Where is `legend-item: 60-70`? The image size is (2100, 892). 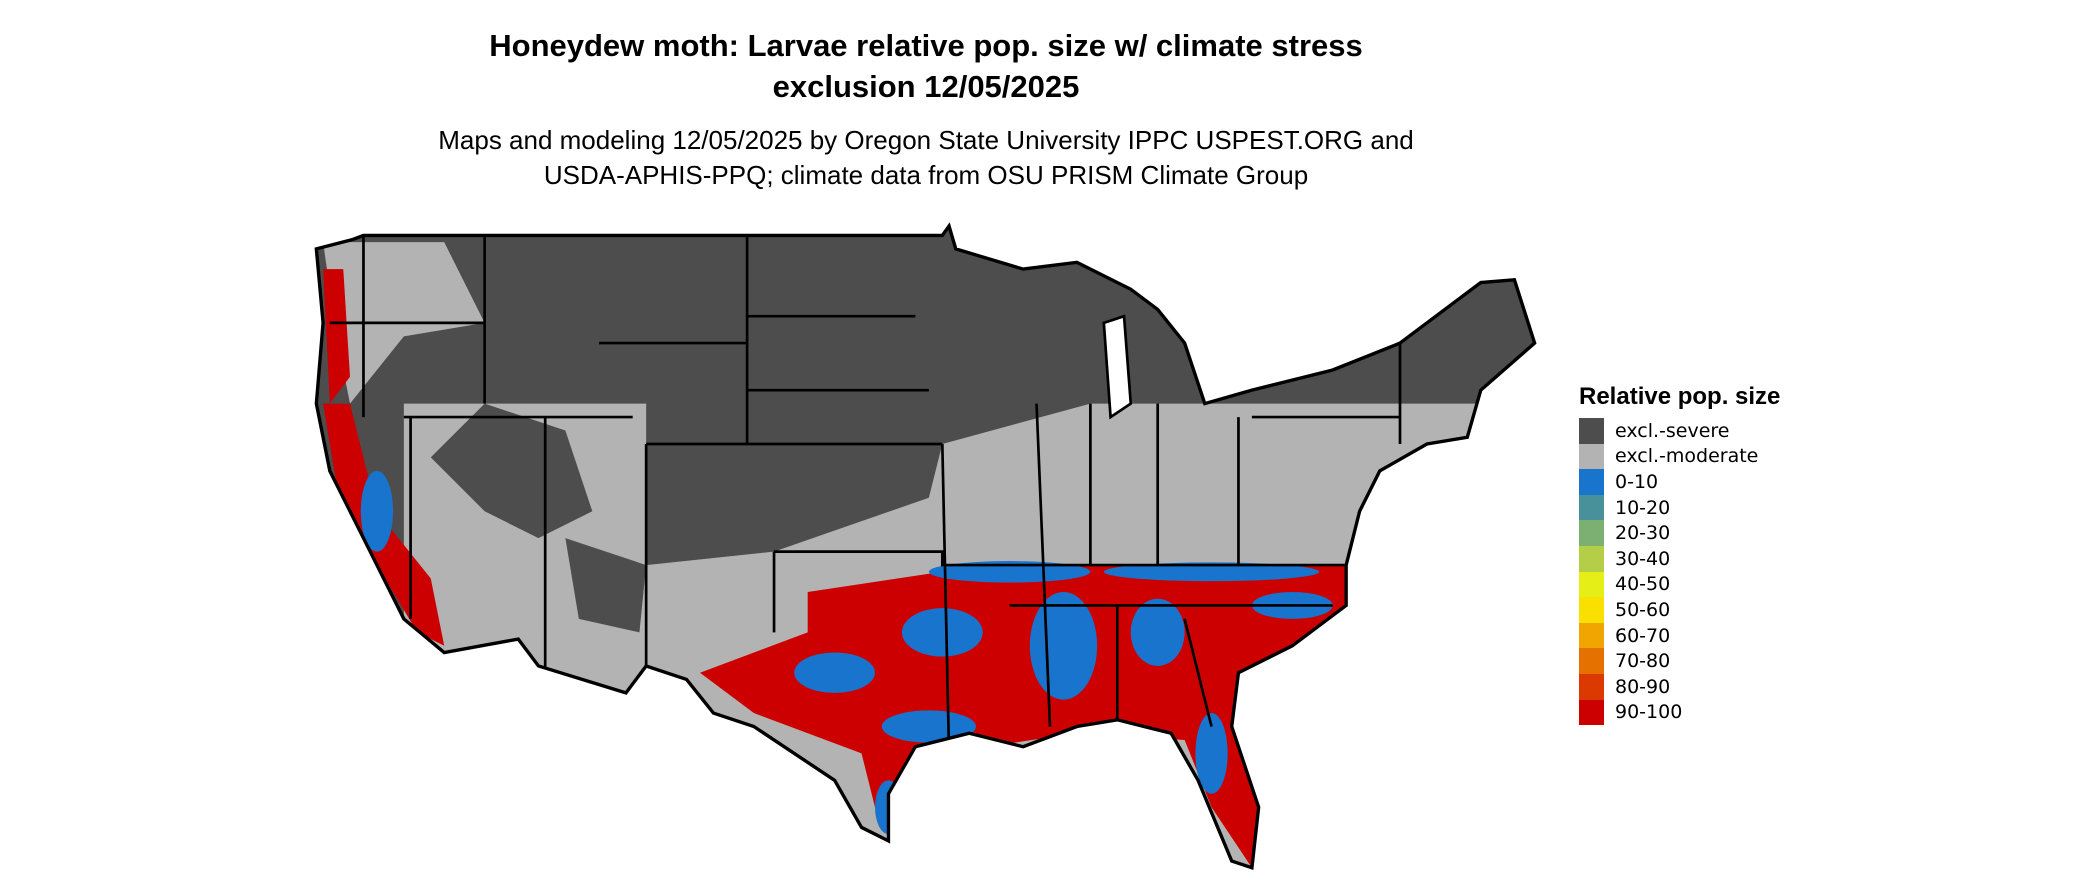 legend-item: 60-70 is located at coordinates (1679, 635).